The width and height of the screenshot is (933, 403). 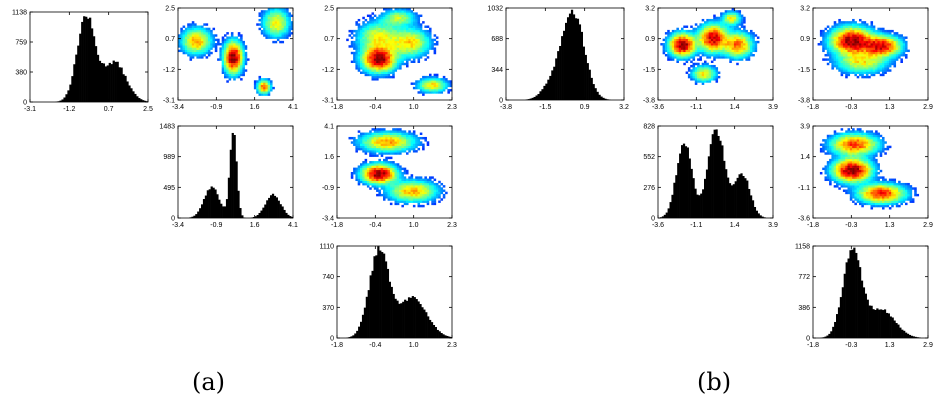 What do you see at coordinates (328, 70) in the screenshot?
I see `y-tick-label: -1.2` at bounding box center [328, 70].